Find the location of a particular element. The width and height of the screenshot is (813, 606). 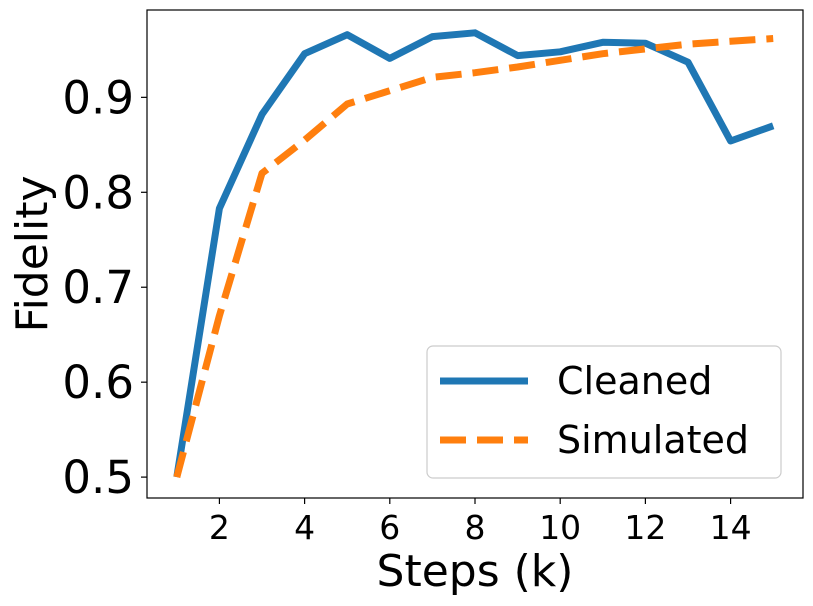

y-tick-label: 0.8 is located at coordinates (98, 192).